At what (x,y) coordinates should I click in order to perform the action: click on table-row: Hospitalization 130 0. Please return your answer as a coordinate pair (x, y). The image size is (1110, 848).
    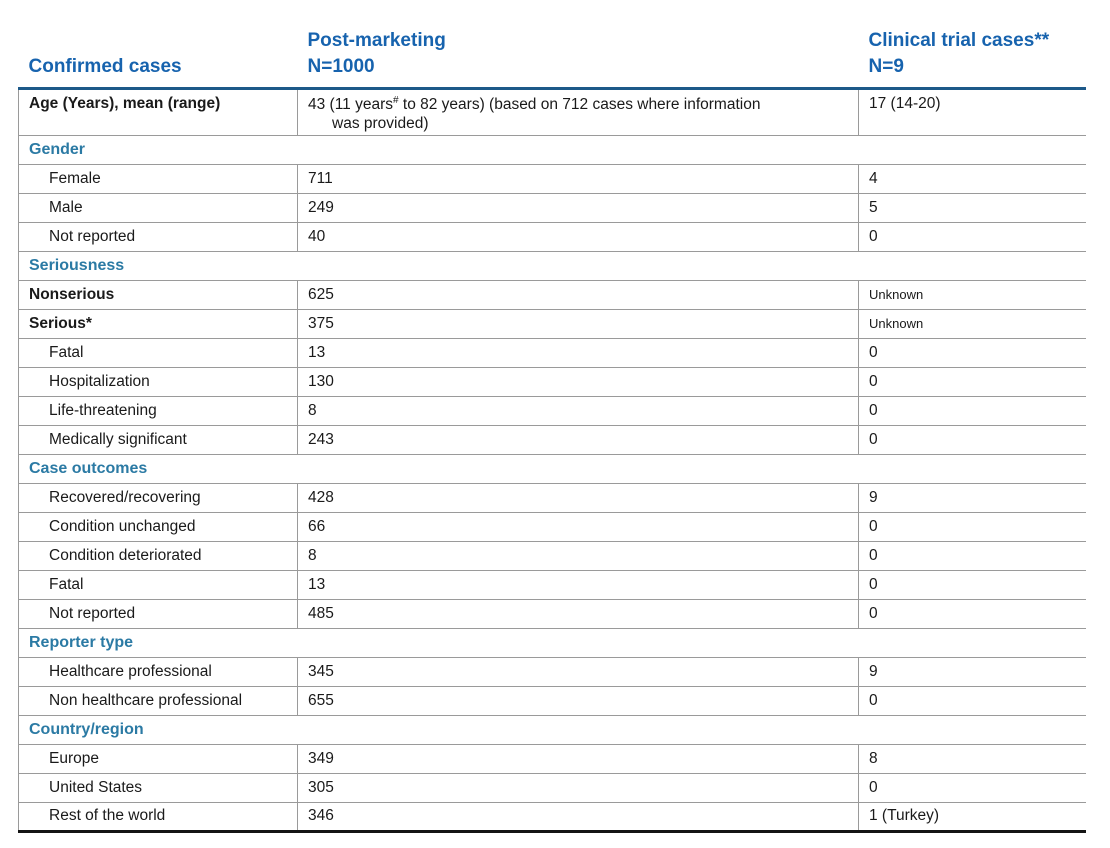
    Looking at the image, I should click on (552, 381).